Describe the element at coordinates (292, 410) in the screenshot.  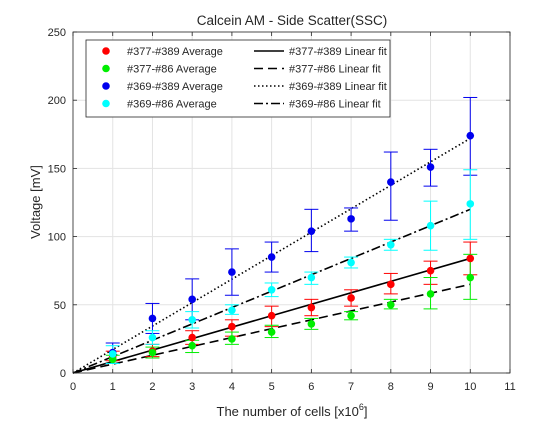
I see `x-axis-title: The number of cells [x106]` at that location.